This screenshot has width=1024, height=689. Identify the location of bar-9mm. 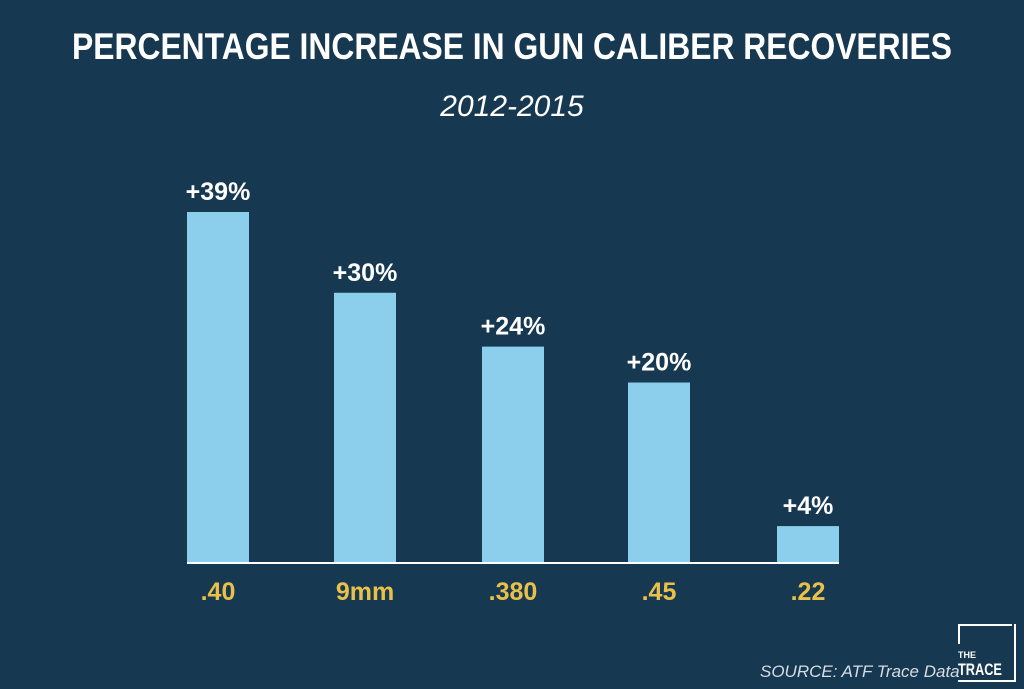
(365, 427).